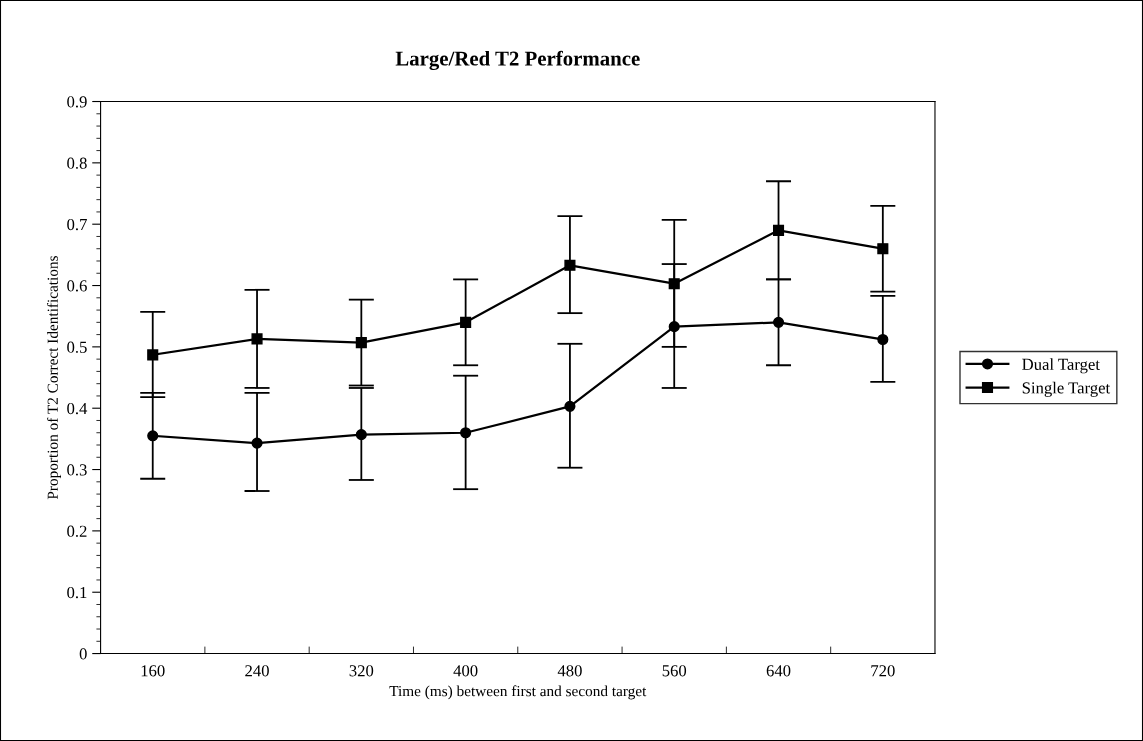 The image size is (1143, 741). Describe the element at coordinates (465, 671) in the screenshot. I see `x-tick-label: 400` at that location.